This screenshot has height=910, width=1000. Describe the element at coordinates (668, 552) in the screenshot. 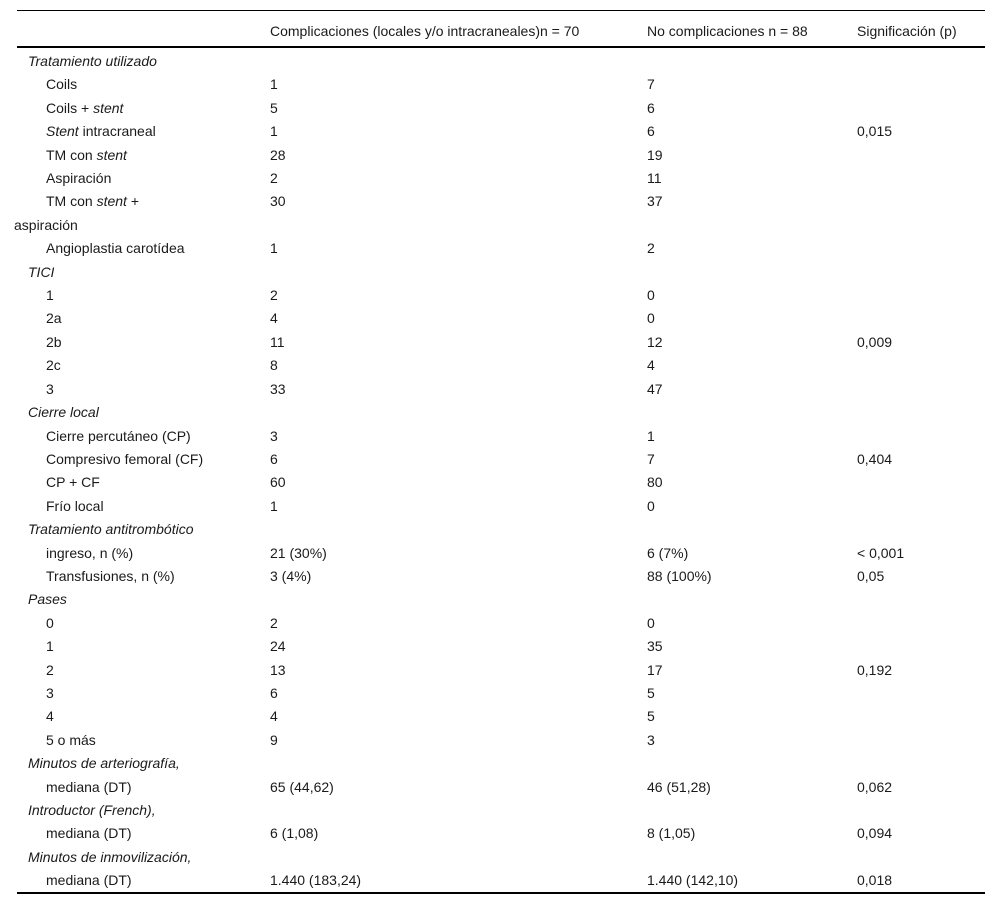

I see `no-complications-value: 6 (7%)` at that location.